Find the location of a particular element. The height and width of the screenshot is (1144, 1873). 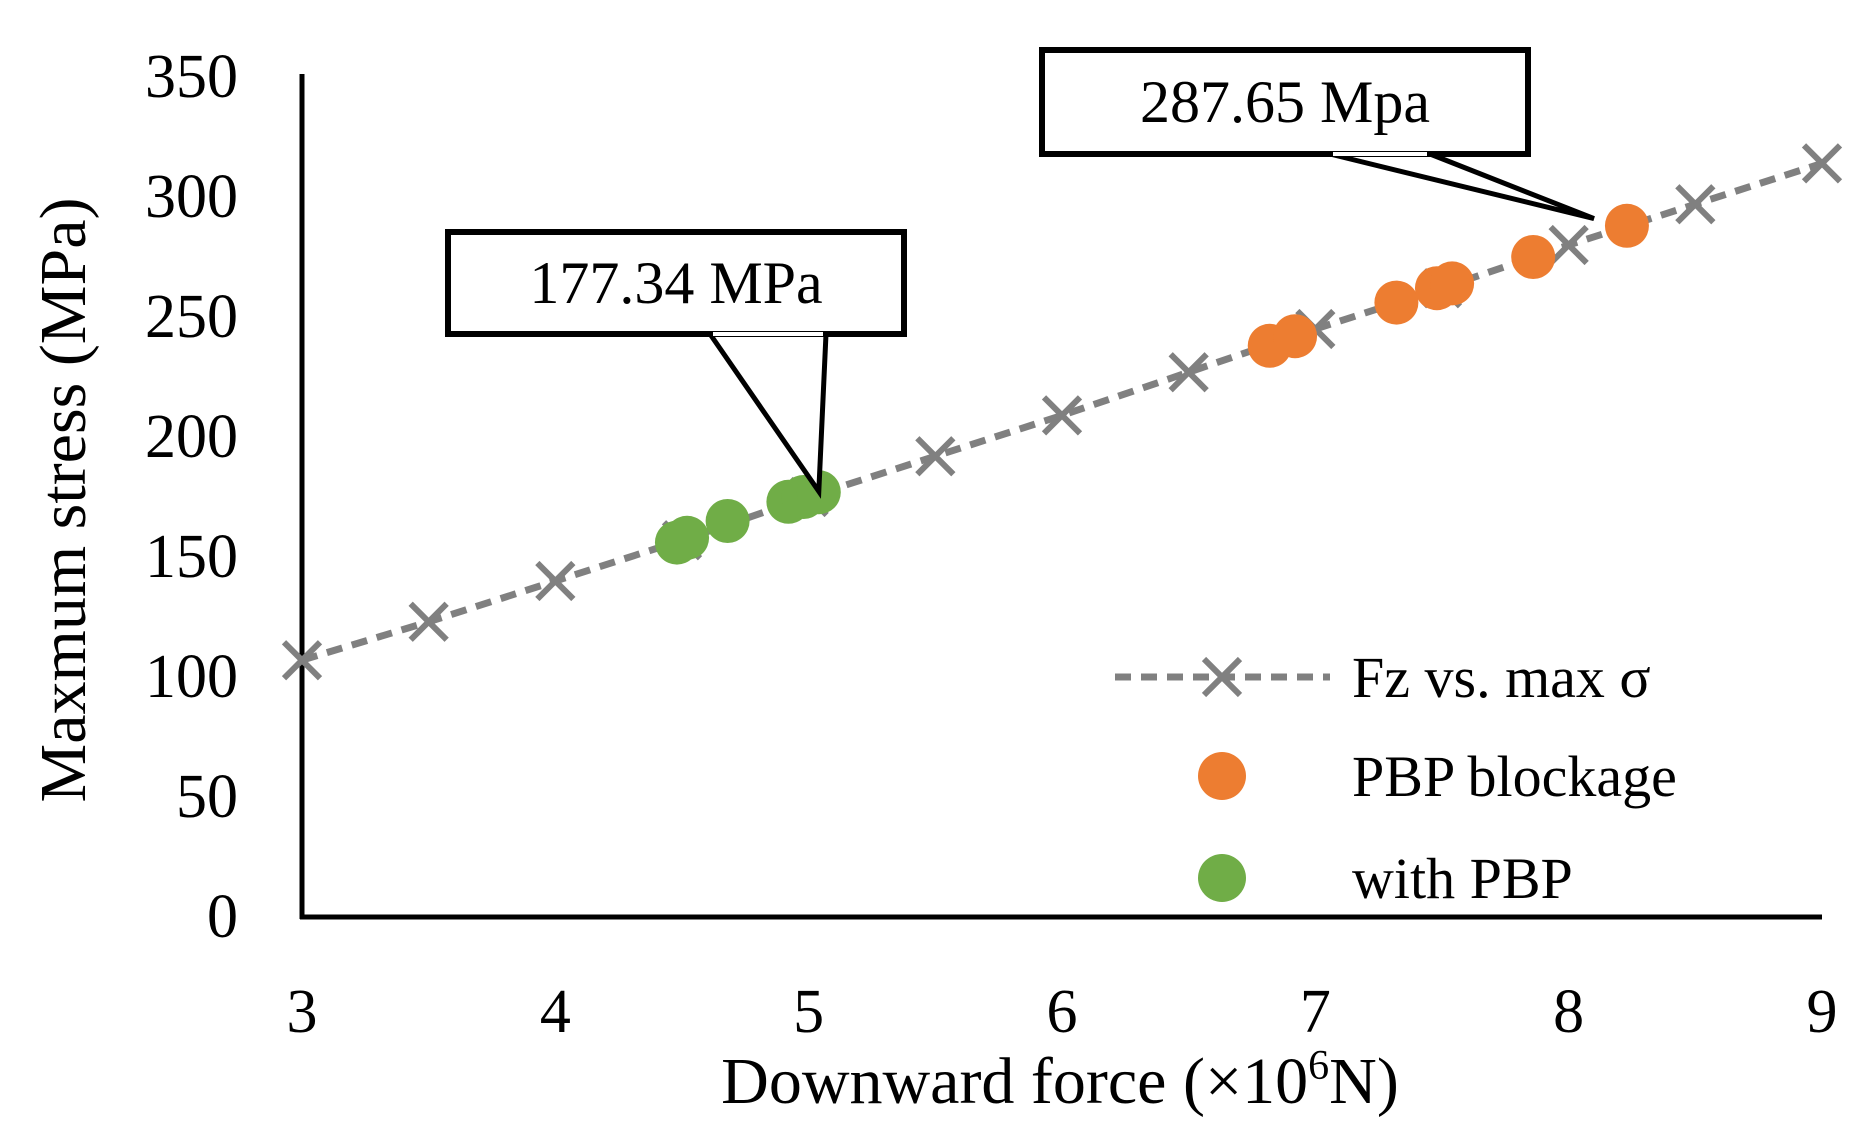

callout-1: 287.65 Mpa is located at coordinates (1317, 134).